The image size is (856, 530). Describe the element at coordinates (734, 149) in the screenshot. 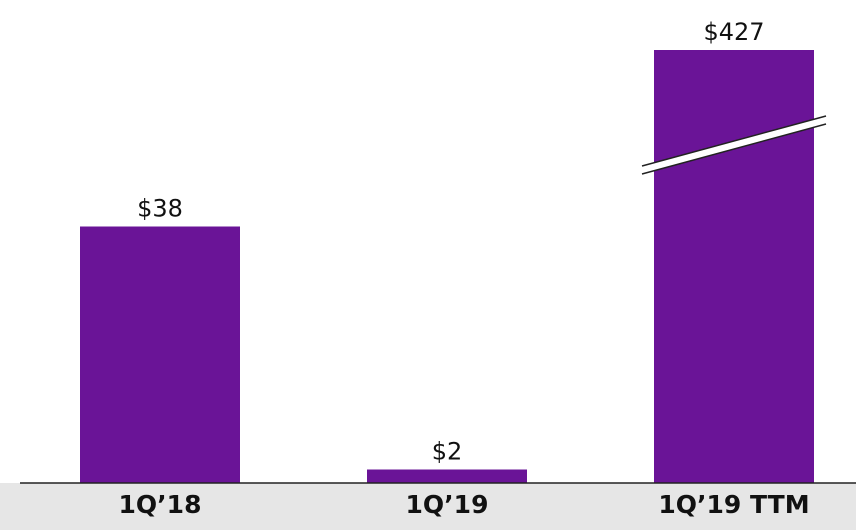

I see `axis-break-line-lower` at that location.